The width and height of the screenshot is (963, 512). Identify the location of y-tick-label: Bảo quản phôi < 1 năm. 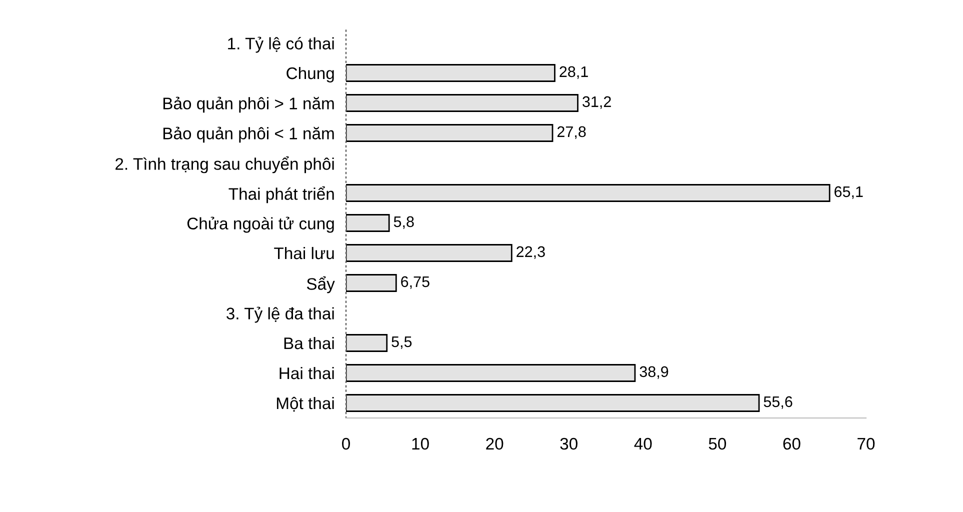
(248, 134).